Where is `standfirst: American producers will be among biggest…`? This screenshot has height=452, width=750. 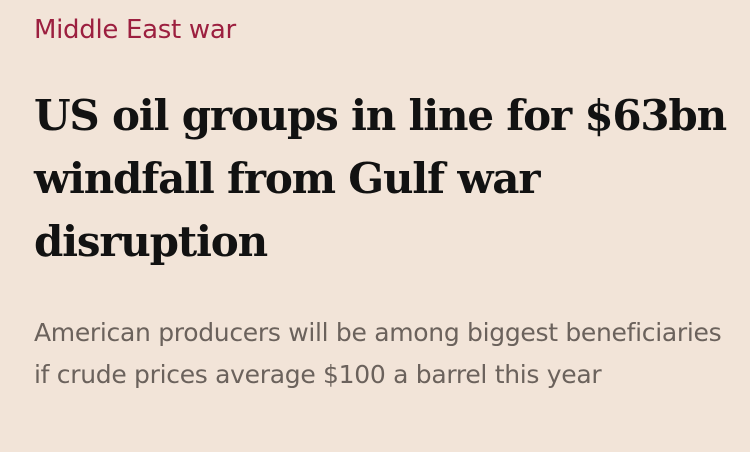
standfirst: American producers will be among biggest… is located at coordinates (378, 353).